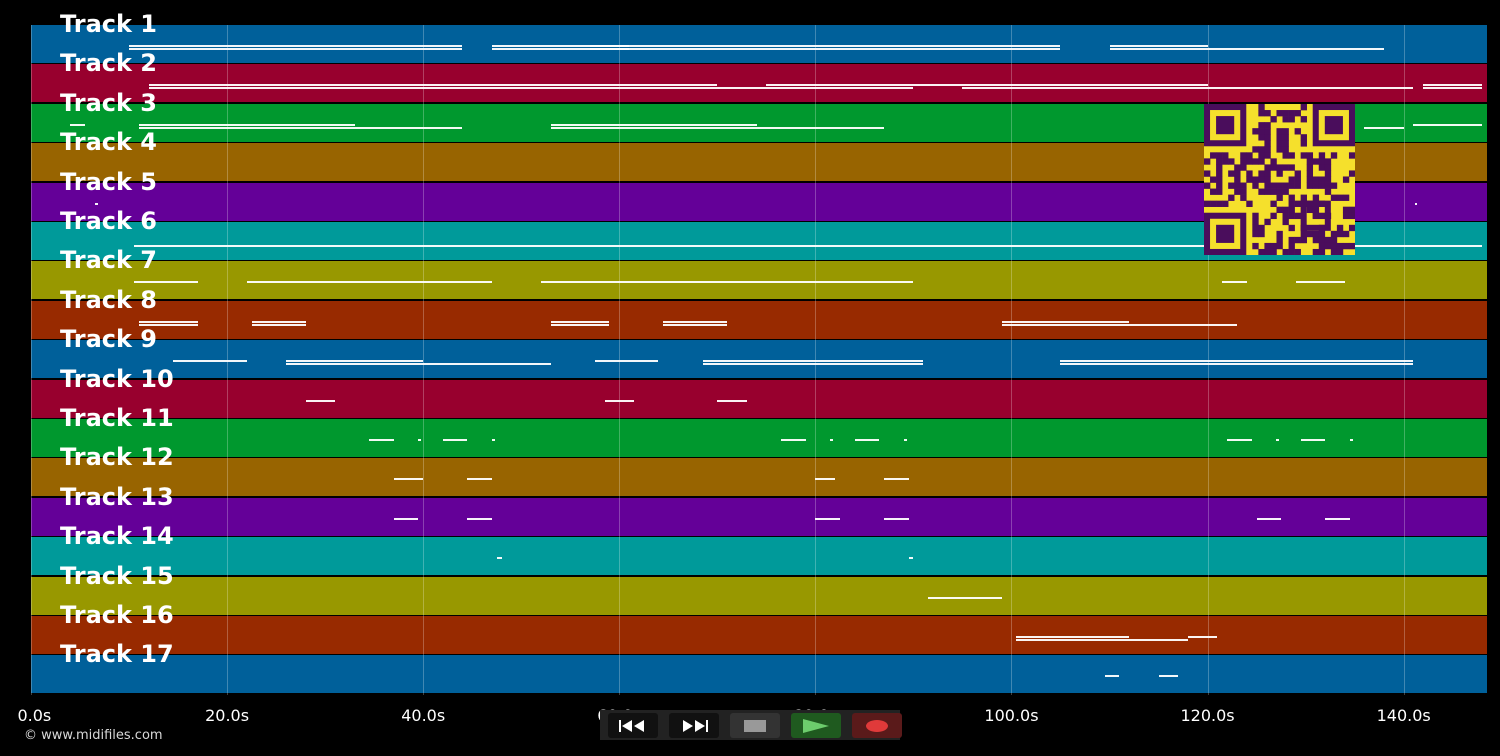 Image resolution: width=1500 pixels, height=756 pixels. I want to click on qr-code-icon, so click(1279, 179).